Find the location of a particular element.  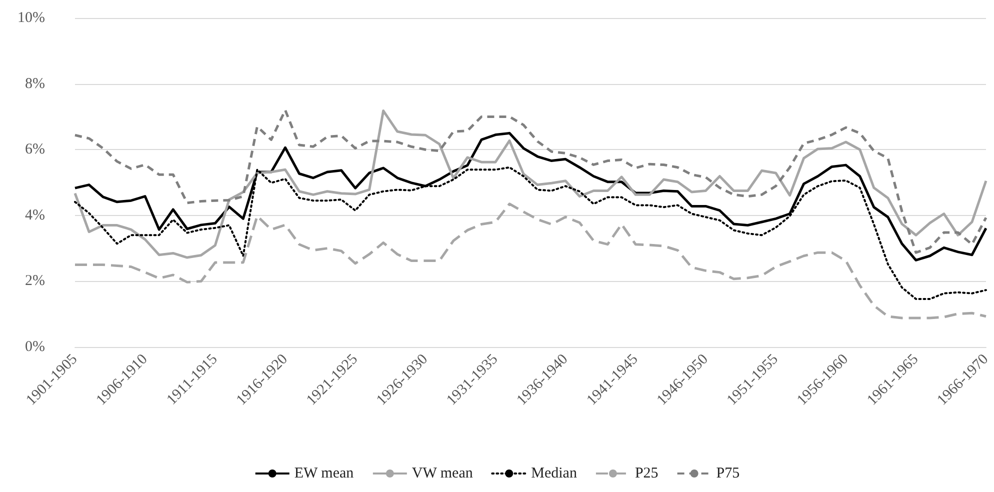

y-tick-label: 0% is located at coordinates (35, 347).